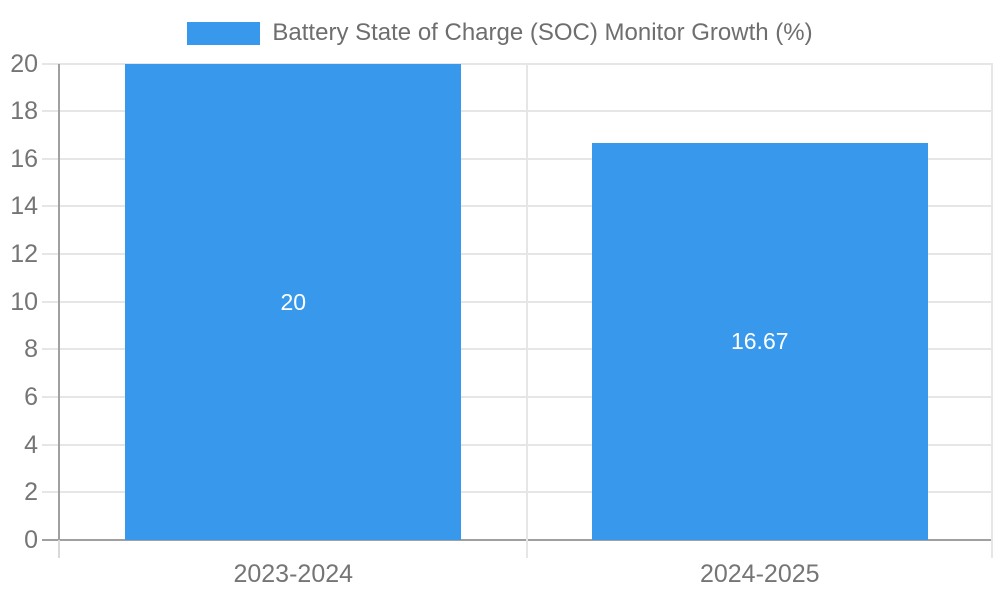  What do you see at coordinates (31, 540) in the screenshot?
I see `y-axis-tick-label: 0` at bounding box center [31, 540].